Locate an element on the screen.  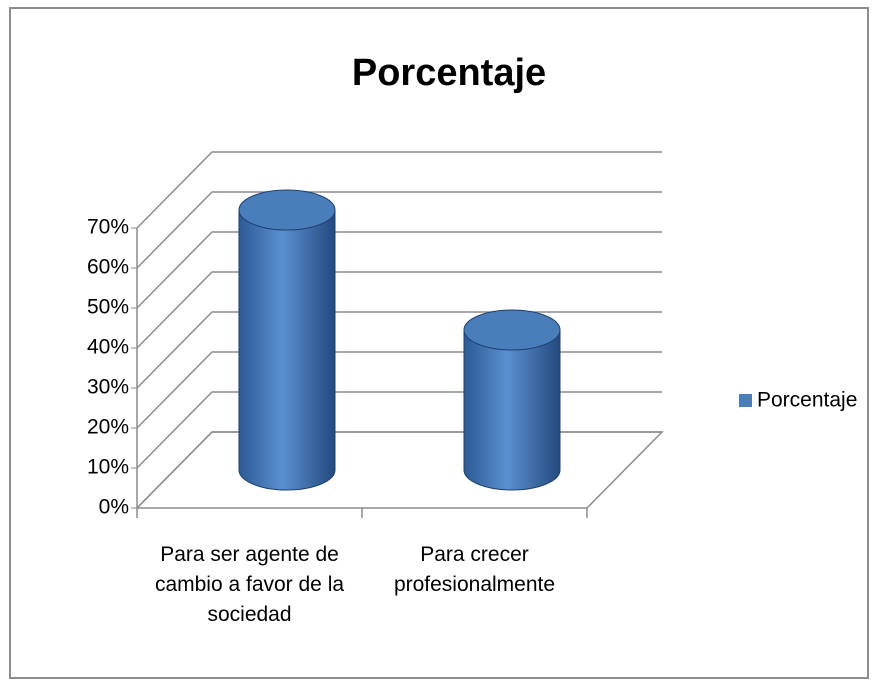
y-tick-label: 40% is located at coordinates (108, 347).